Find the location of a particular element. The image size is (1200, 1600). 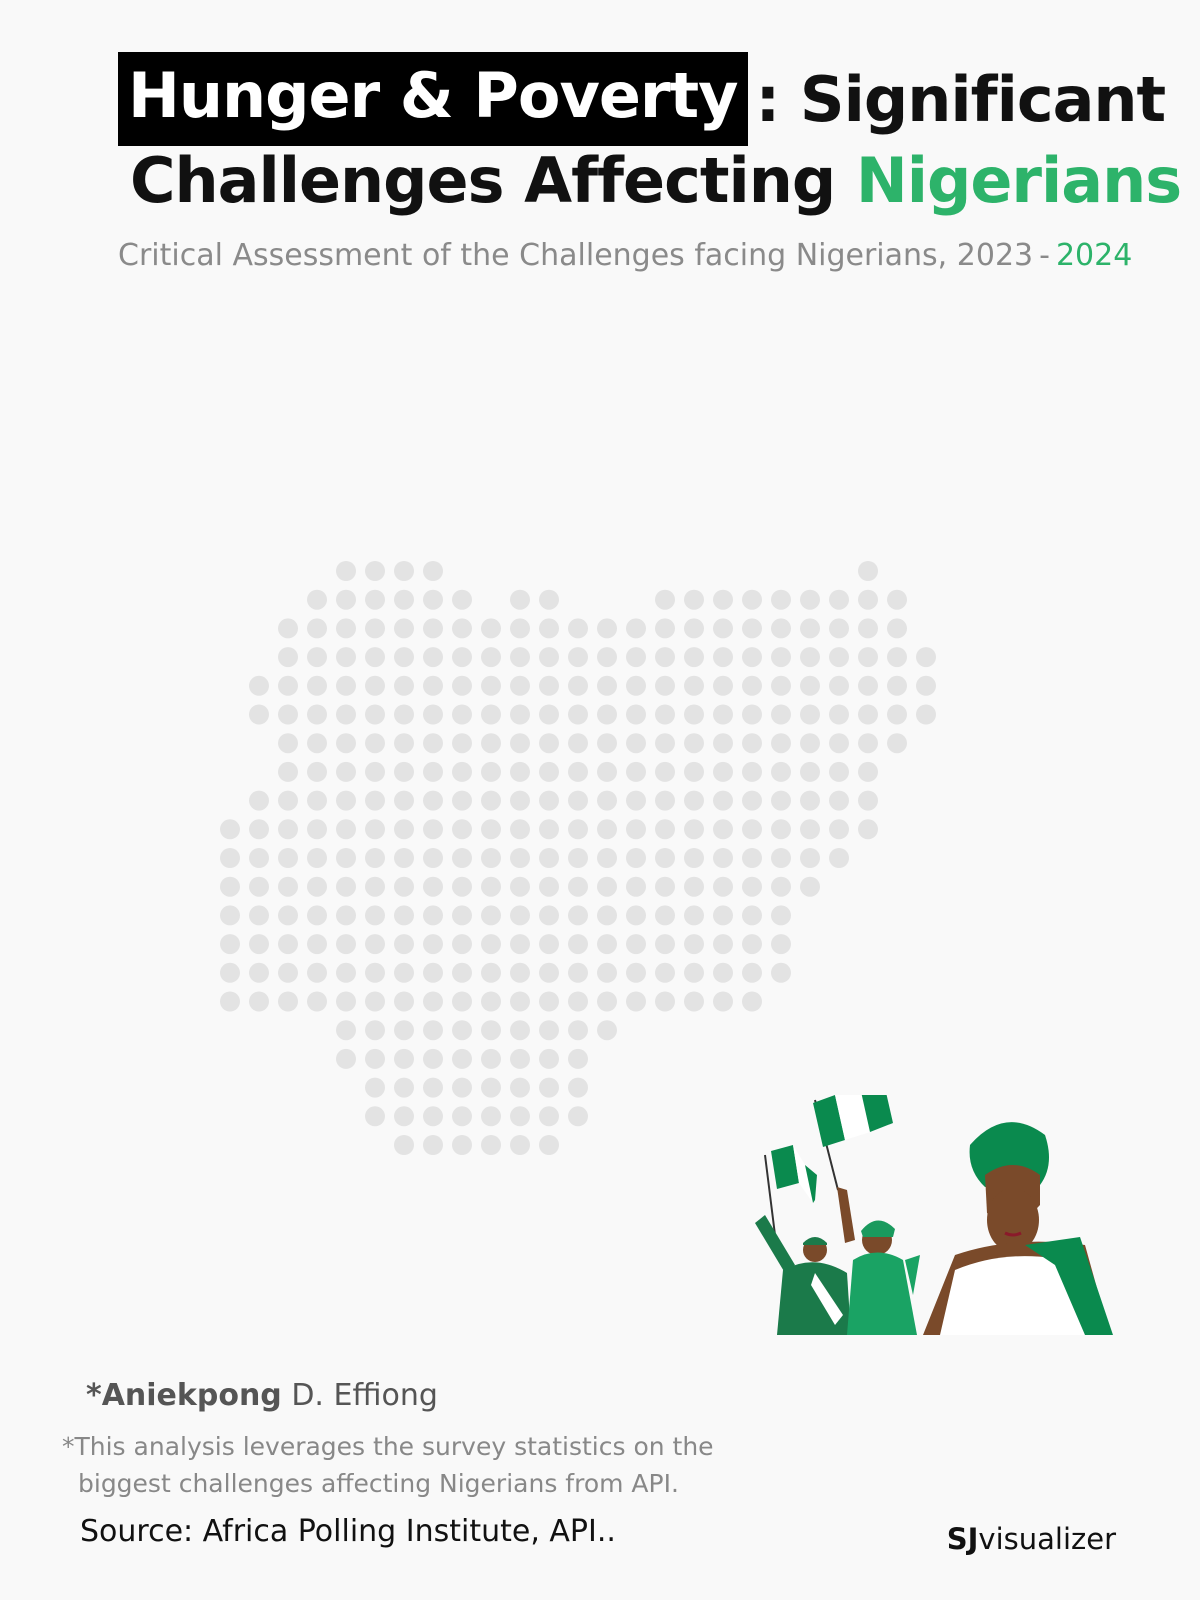

title-line-2: Challenges Affecting Nigerians is located at coordinates (656, 180).